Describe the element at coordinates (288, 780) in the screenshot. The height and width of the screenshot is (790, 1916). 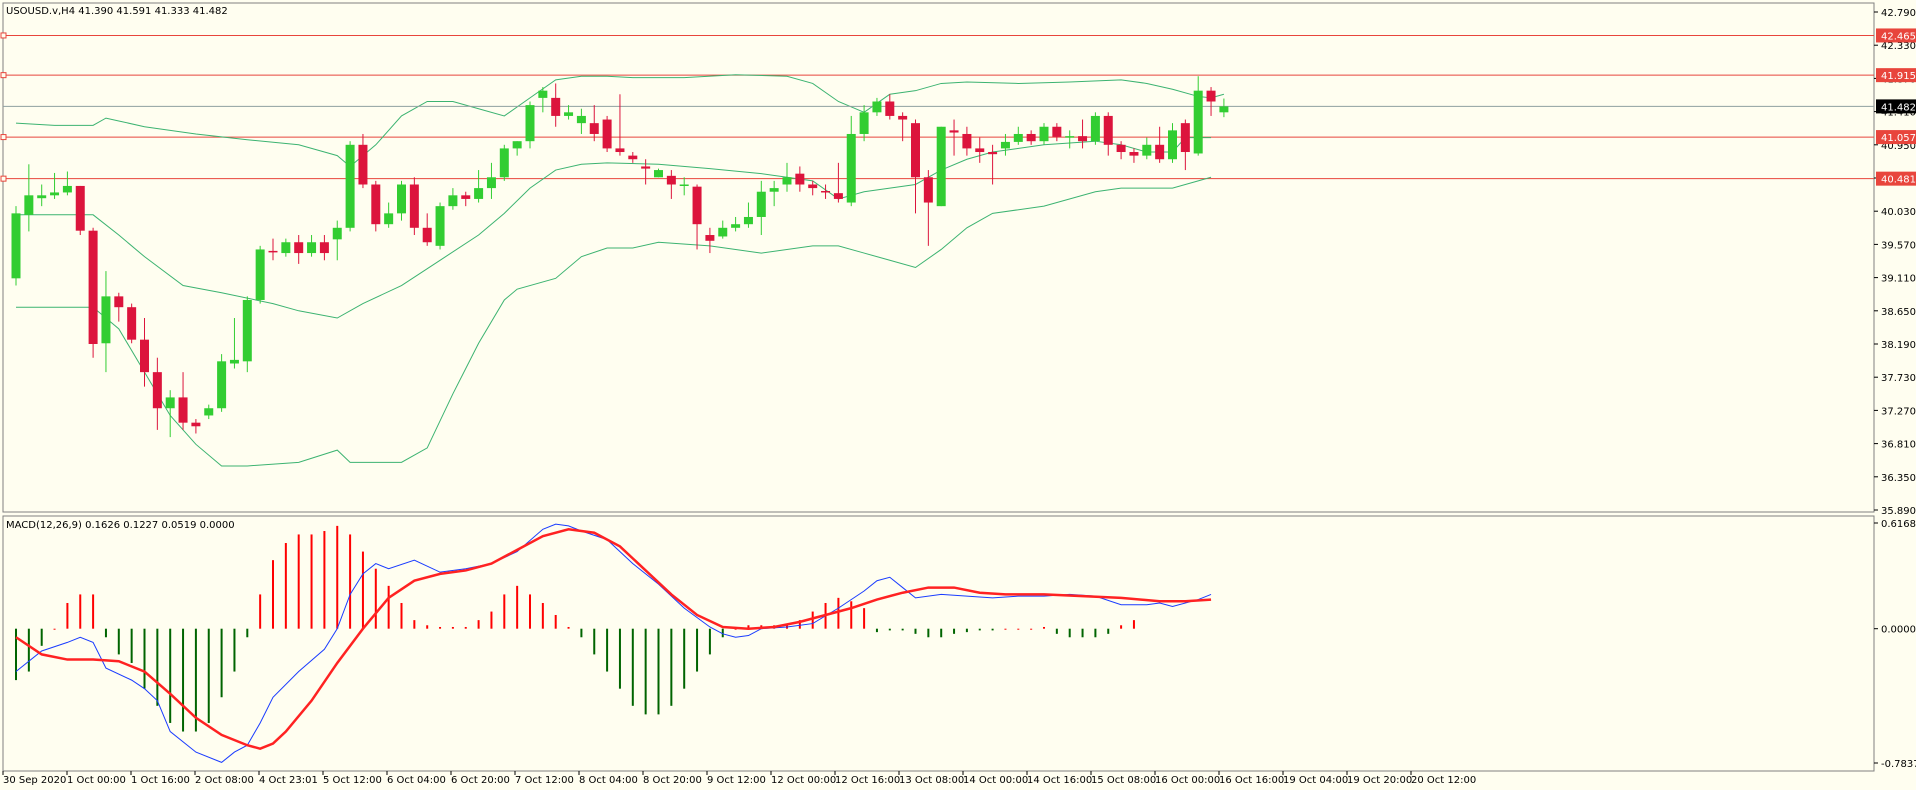
I see `time-tick-label: 4 Oct 23:01` at that location.